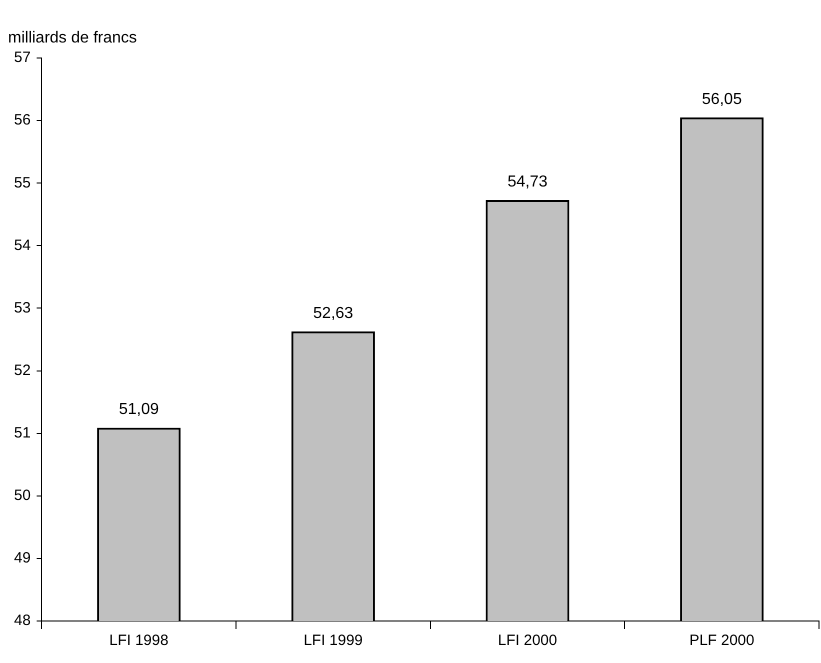 This screenshot has height=663, width=821. What do you see at coordinates (22, 433) in the screenshot?
I see `y-tick-label: 51` at bounding box center [22, 433].